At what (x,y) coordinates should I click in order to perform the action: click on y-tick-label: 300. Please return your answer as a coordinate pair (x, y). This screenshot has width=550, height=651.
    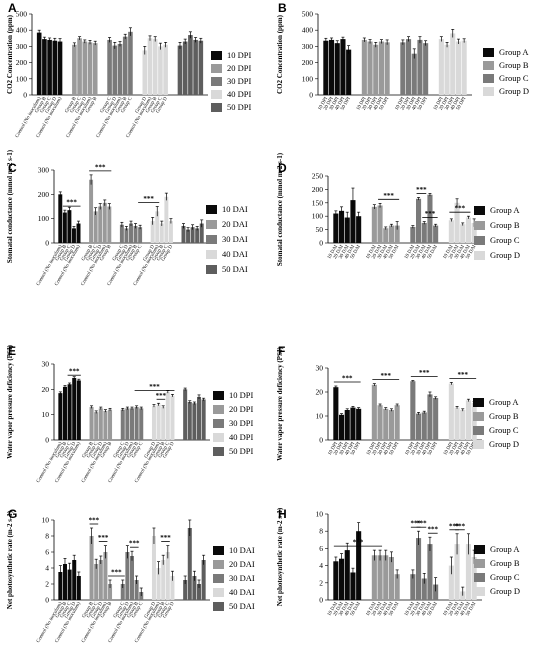
    Looking at the image, I should click on (44, 170).